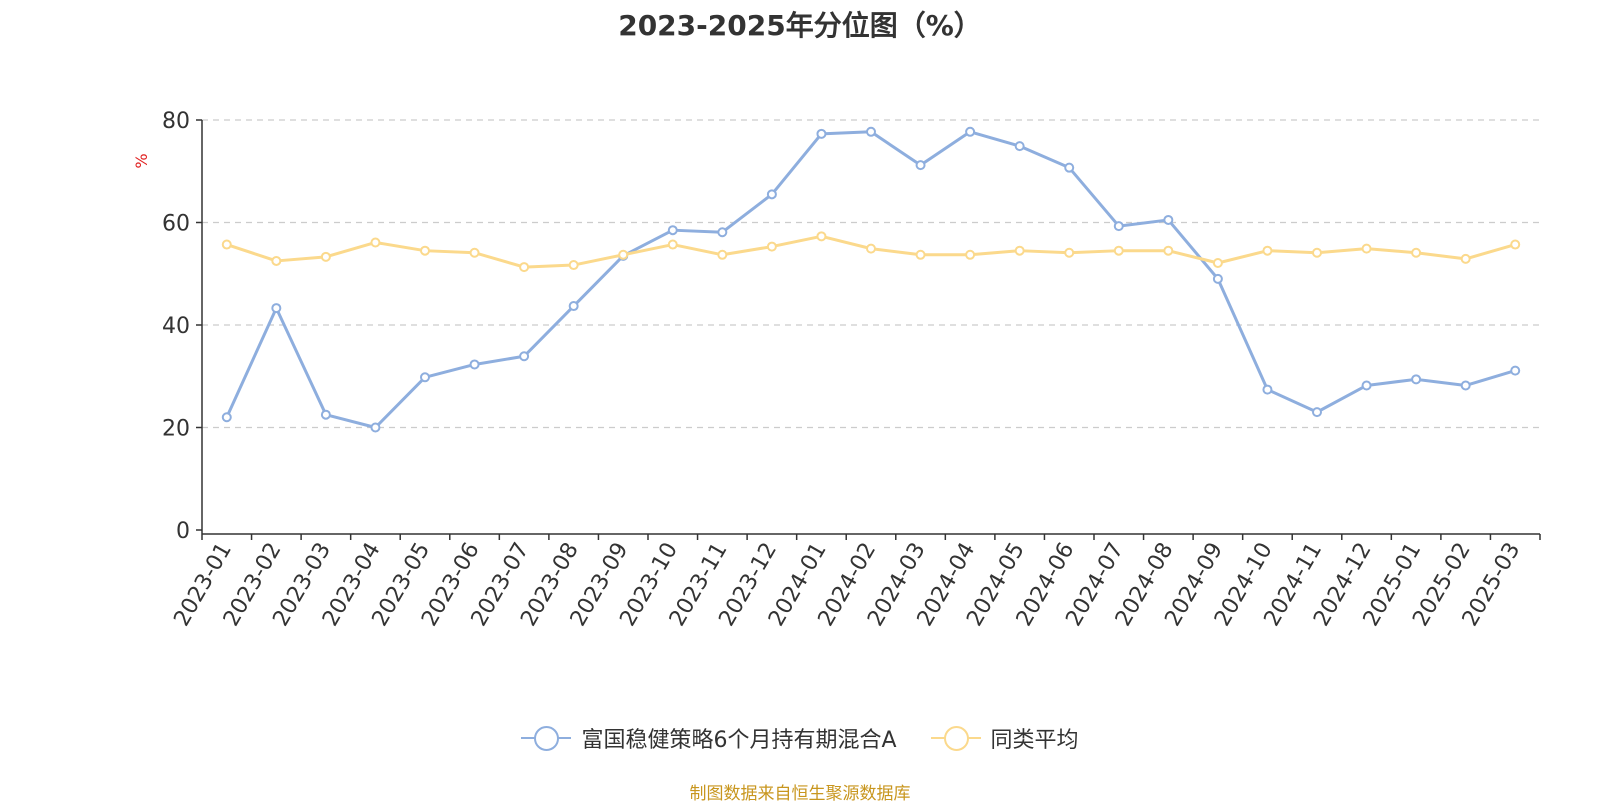 The width and height of the screenshot is (1600, 804). What do you see at coordinates (176, 121) in the screenshot?
I see `y-tick-label: 80` at bounding box center [176, 121].